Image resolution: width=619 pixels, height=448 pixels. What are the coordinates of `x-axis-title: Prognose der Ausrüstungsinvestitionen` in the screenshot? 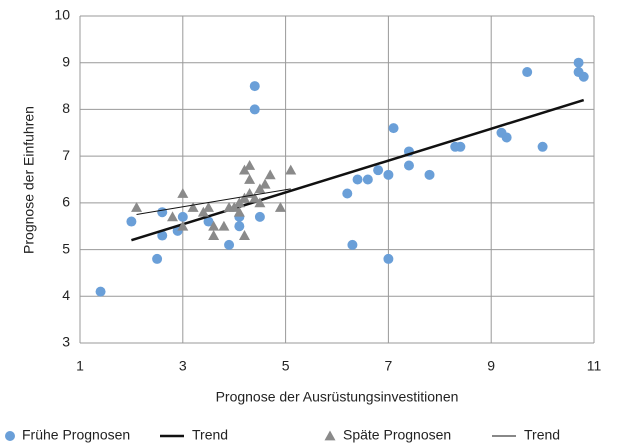 It's located at (337, 397).